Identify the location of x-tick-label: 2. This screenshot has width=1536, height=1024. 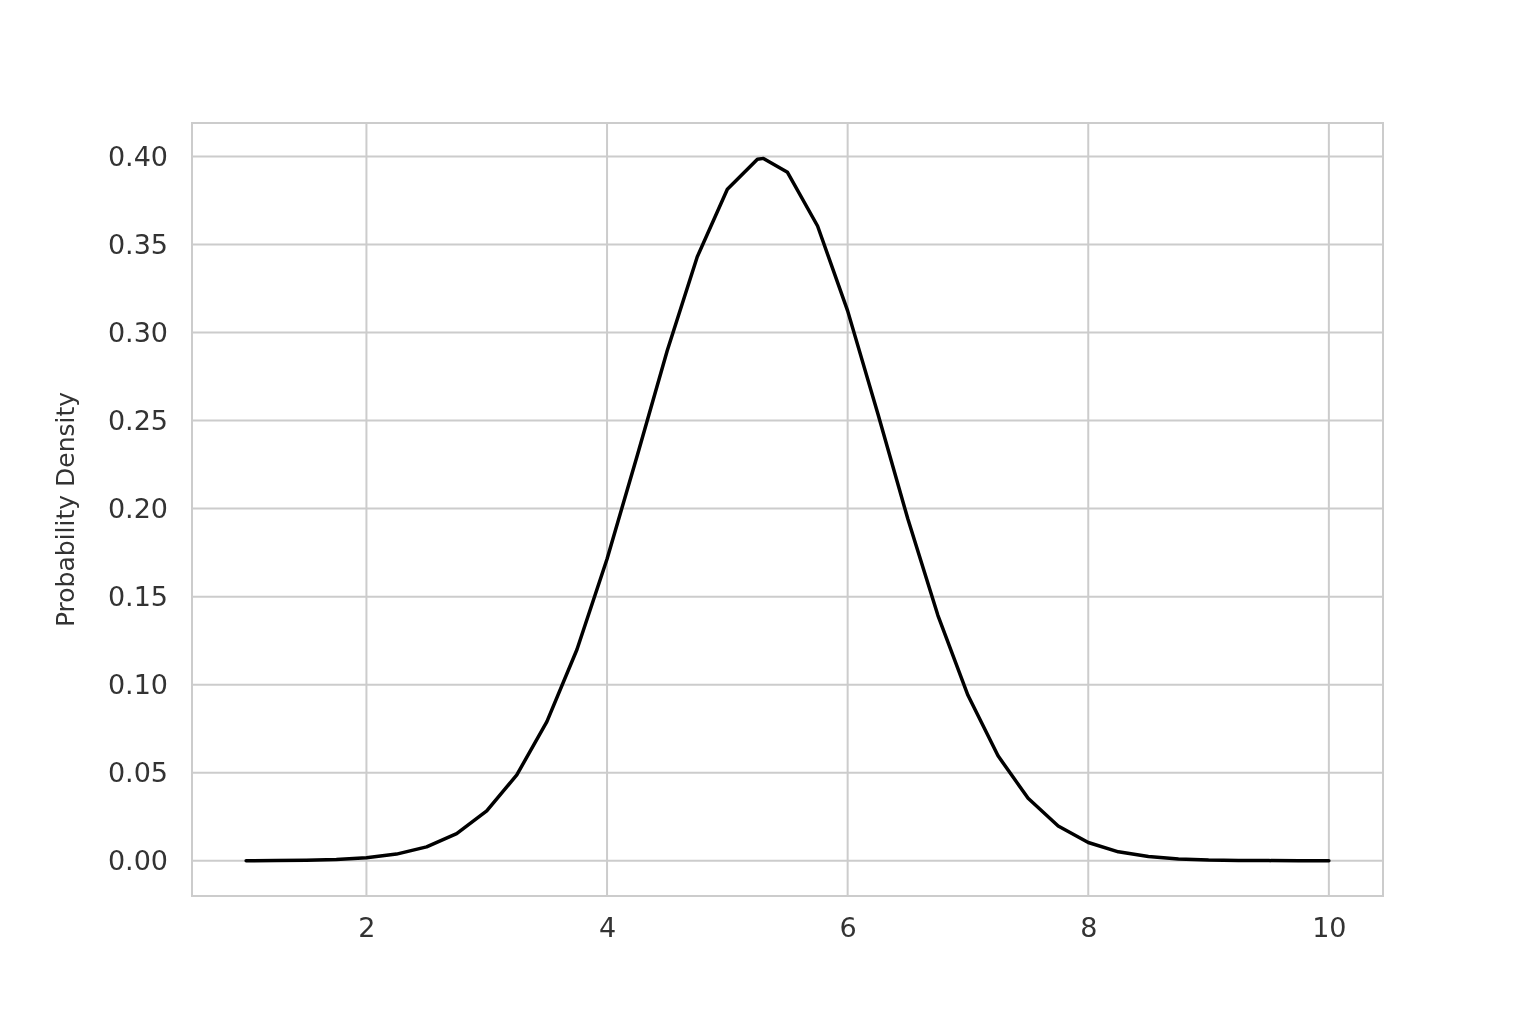
(367, 928).